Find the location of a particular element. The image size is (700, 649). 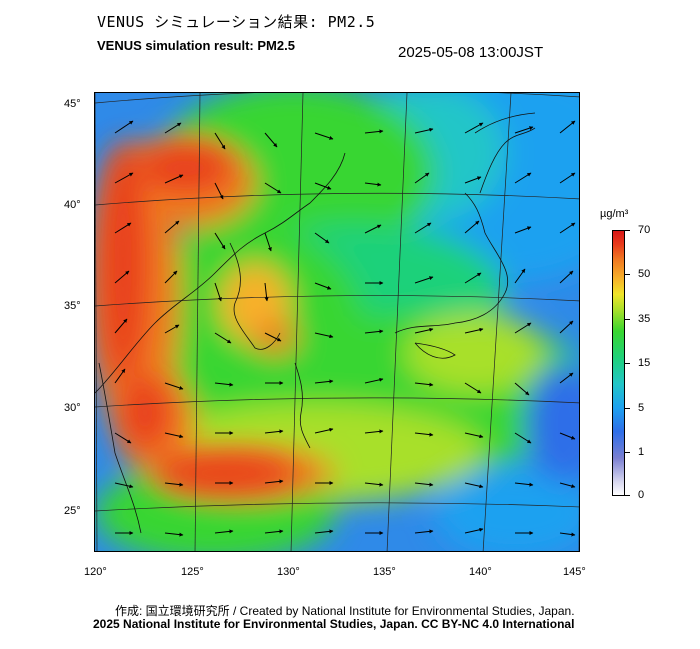

colorbar-label-0: 0 is located at coordinates (641, 495).